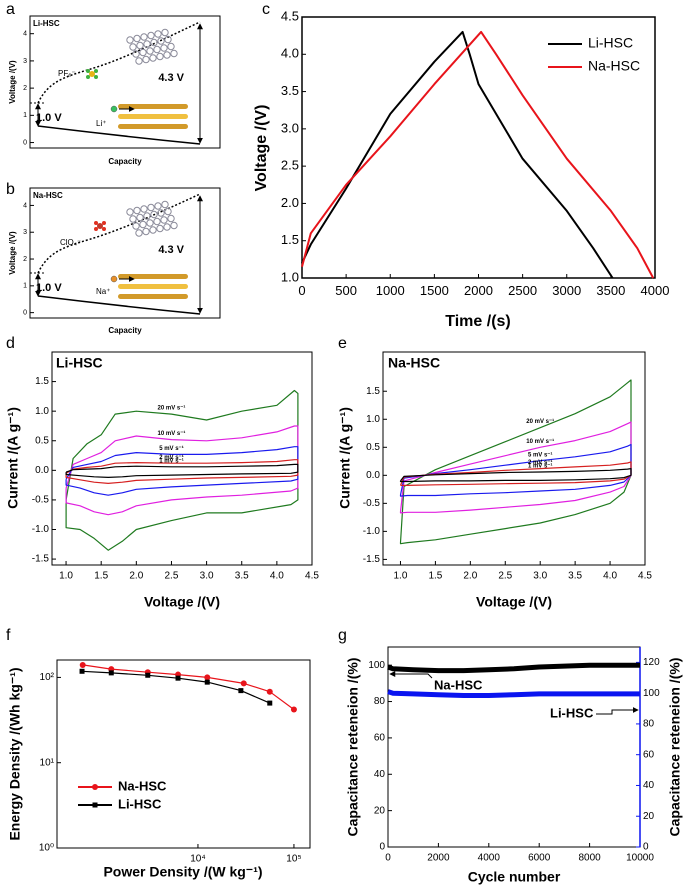 The width and height of the screenshot is (685, 888). What do you see at coordinates (142, 785) in the screenshot?
I see `legend-label: Na-HSC` at bounding box center [142, 785].